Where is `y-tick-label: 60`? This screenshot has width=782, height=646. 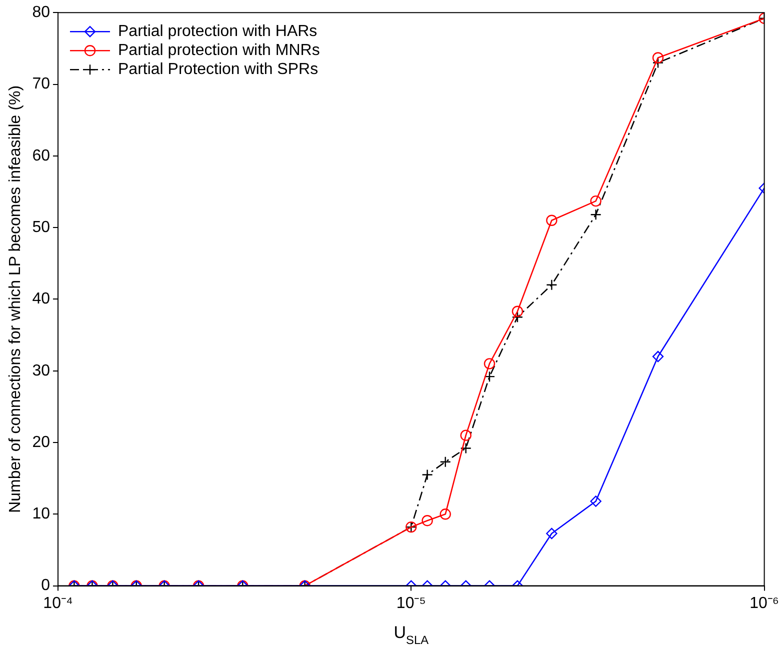 y-tick-label: 60 is located at coordinates (41, 155).